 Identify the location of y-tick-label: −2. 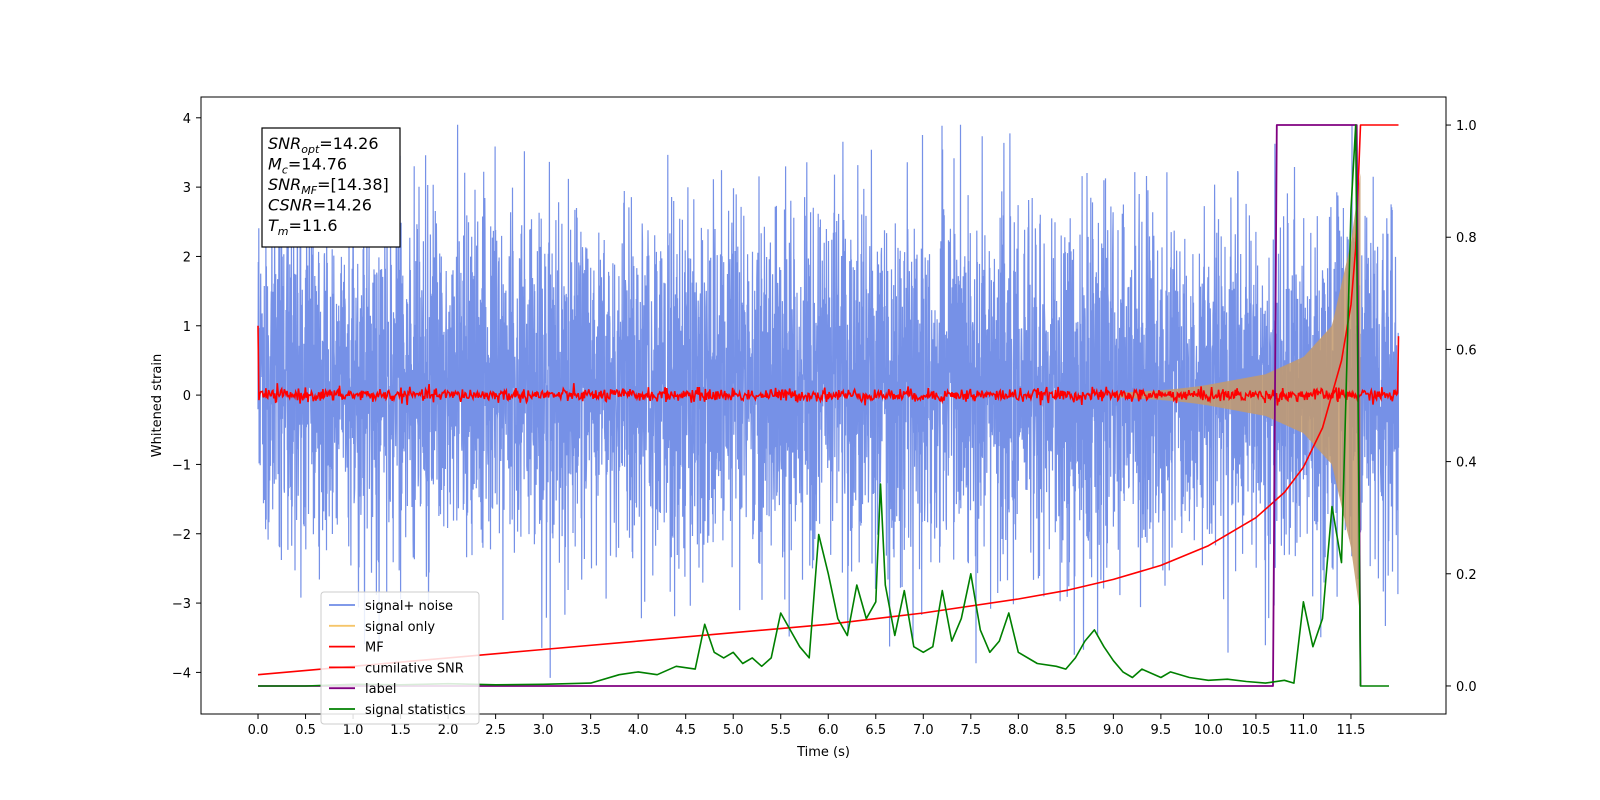
(181, 535).